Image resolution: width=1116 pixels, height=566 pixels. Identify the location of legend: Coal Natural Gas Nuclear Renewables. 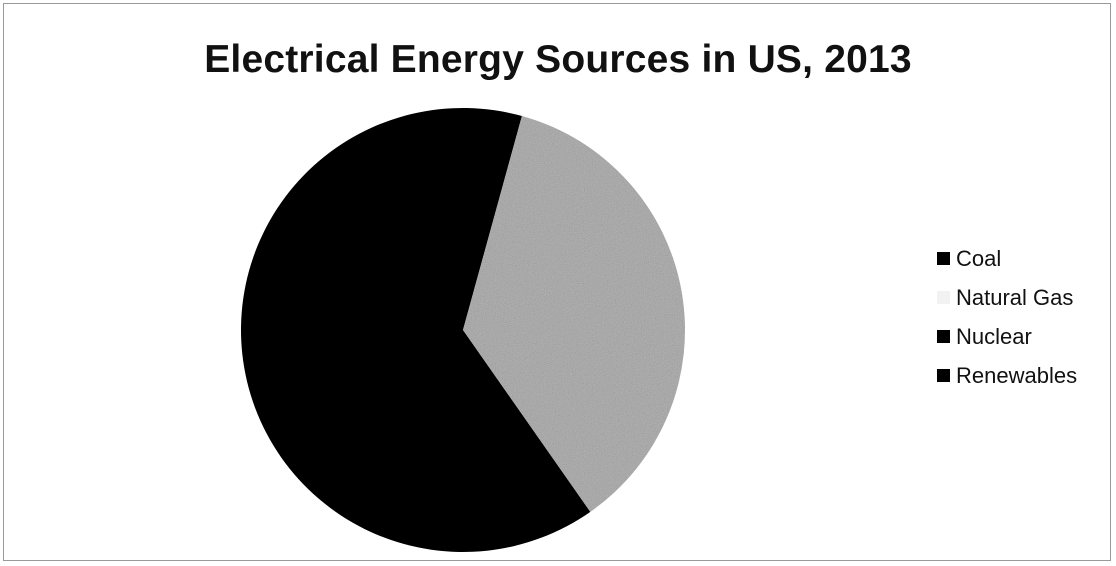
(1007, 317).